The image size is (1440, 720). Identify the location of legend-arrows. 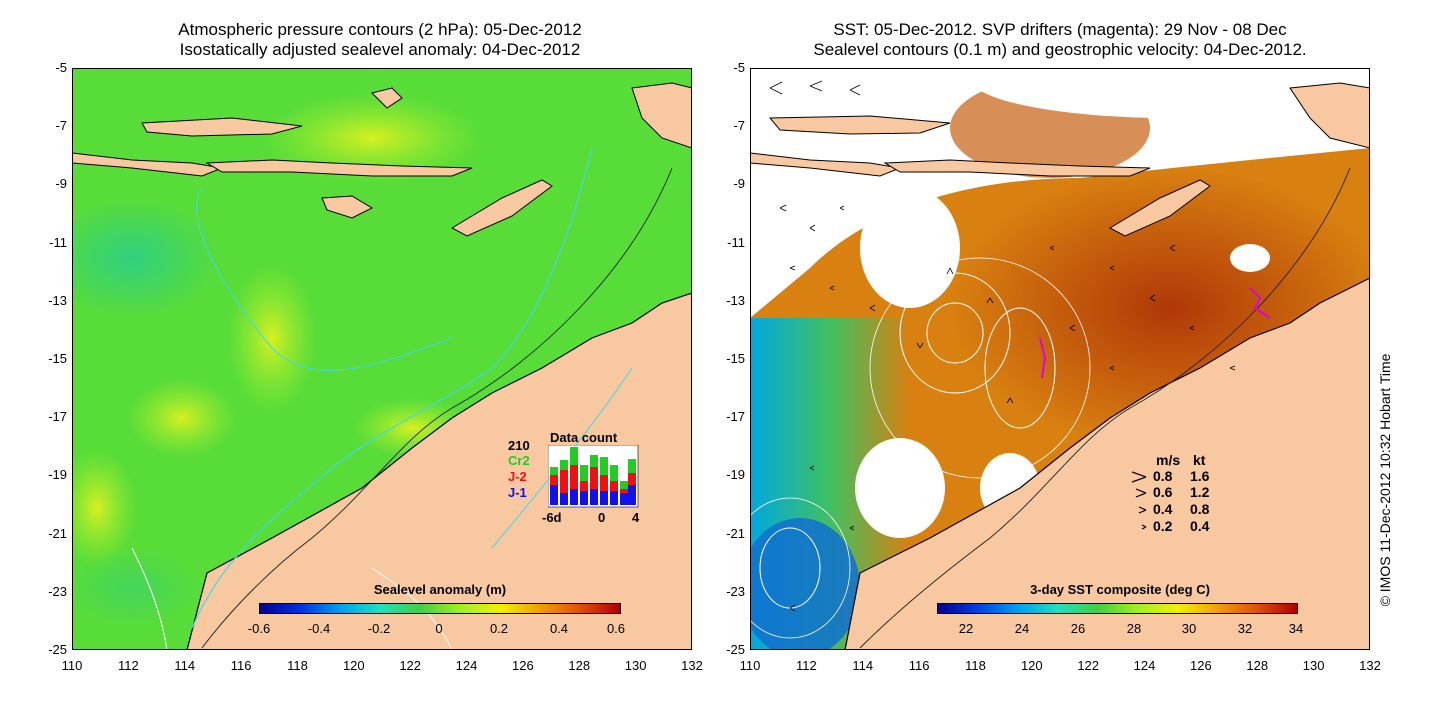
(1139, 500).